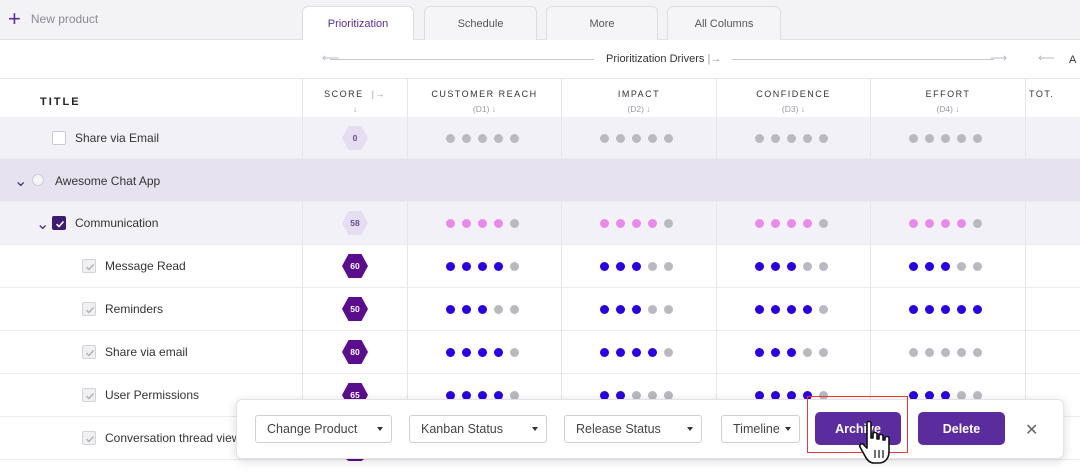 This screenshot has height=474, width=1080. Describe the element at coordinates (117, 223) in the screenshot. I see `row-title: Communication` at that location.